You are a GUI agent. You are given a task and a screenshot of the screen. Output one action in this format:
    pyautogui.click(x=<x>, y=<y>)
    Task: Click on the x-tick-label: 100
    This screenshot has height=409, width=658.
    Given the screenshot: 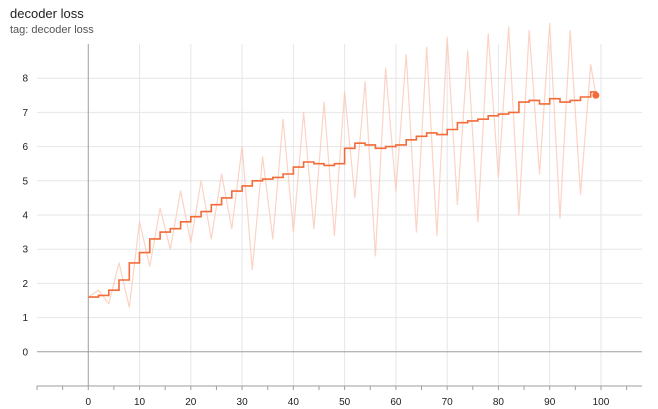 What is the action you would take?
    pyautogui.click(x=601, y=402)
    